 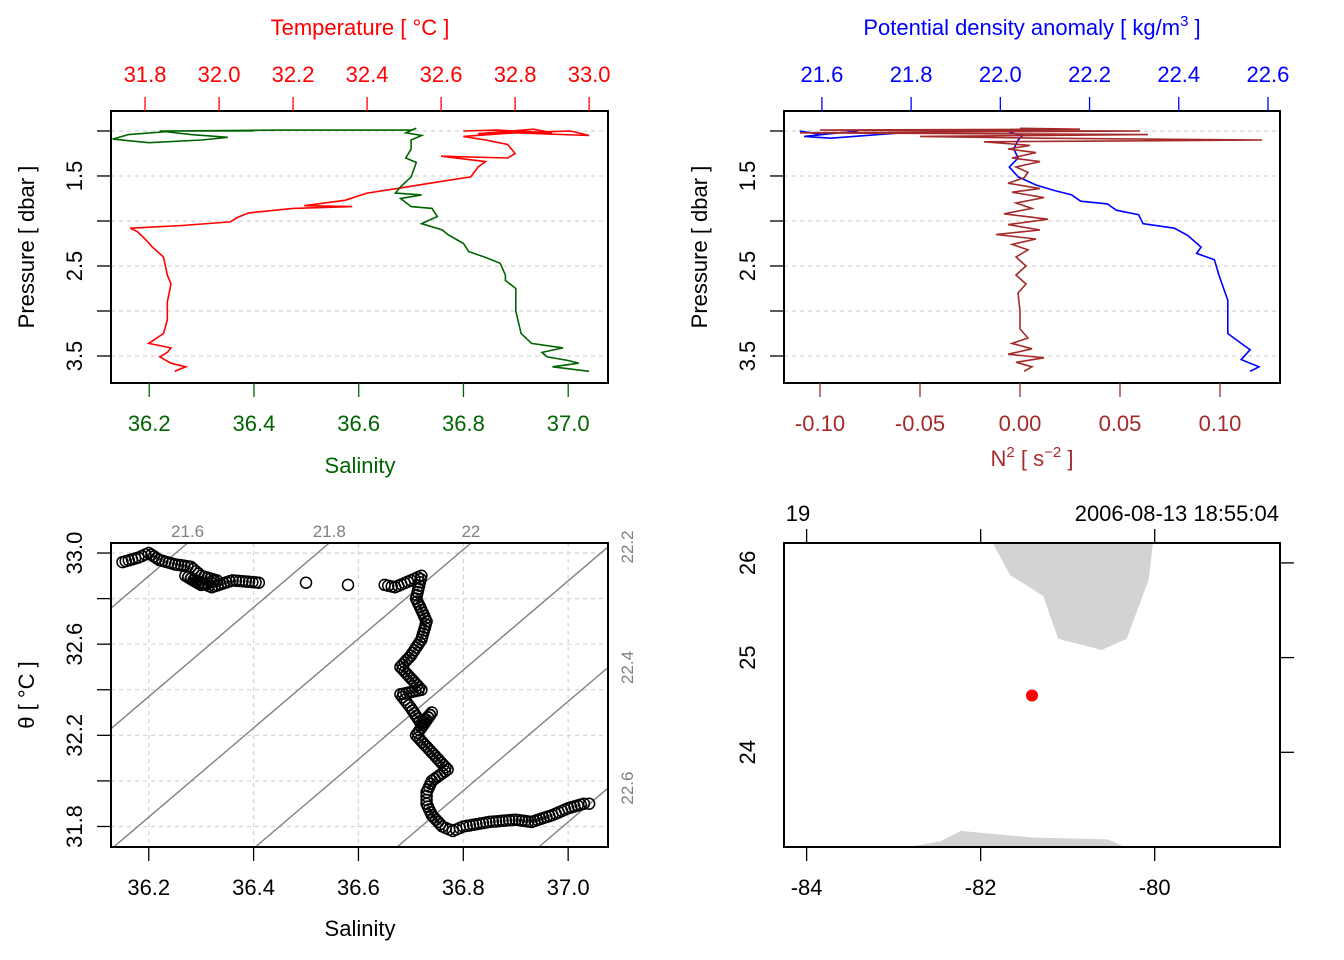 What do you see at coordinates (254, 423) in the screenshot?
I see `bottom-tick-label: 36.4` at bounding box center [254, 423].